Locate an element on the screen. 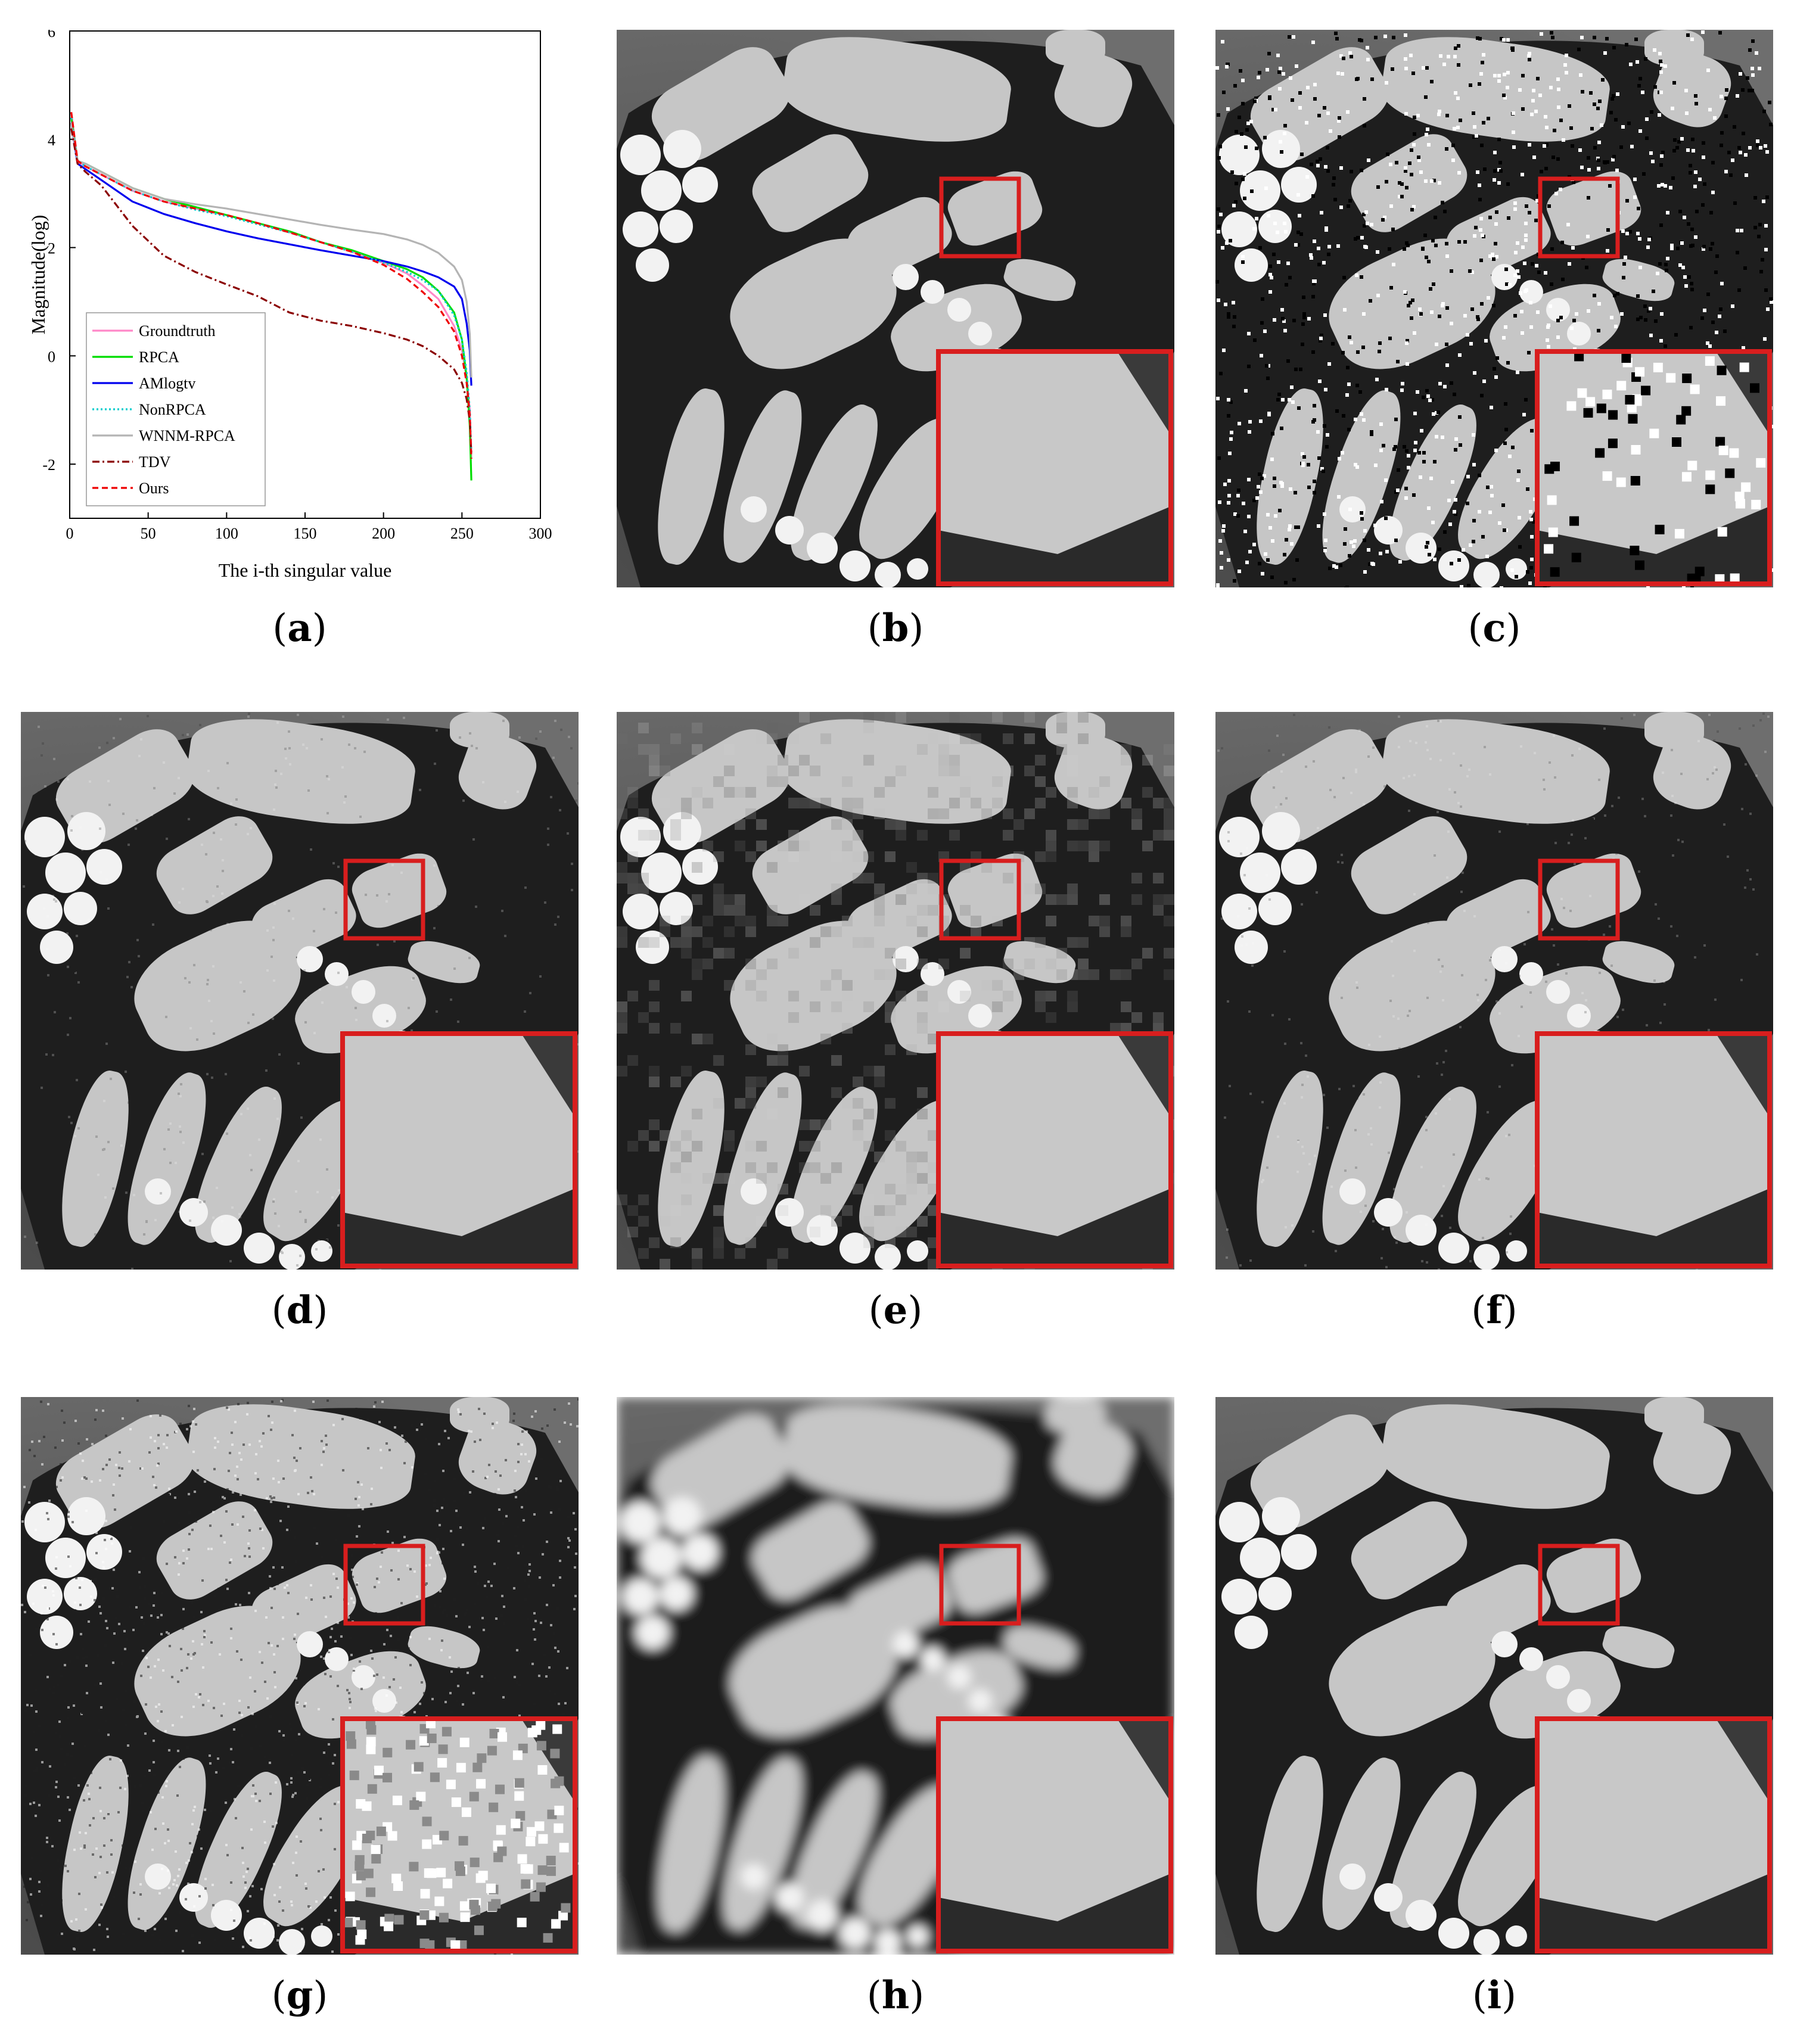 The image size is (1794, 2044). panel-b is located at coordinates (896, 308).